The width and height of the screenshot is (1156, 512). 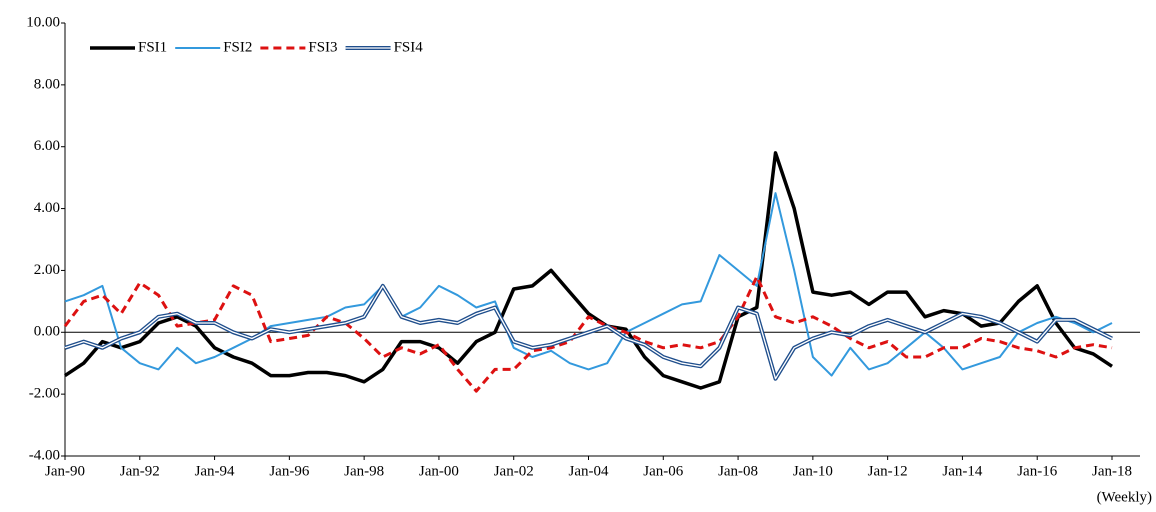 What do you see at coordinates (47, 146) in the screenshot?
I see `y-tick-label: 6.00` at bounding box center [47, 146].